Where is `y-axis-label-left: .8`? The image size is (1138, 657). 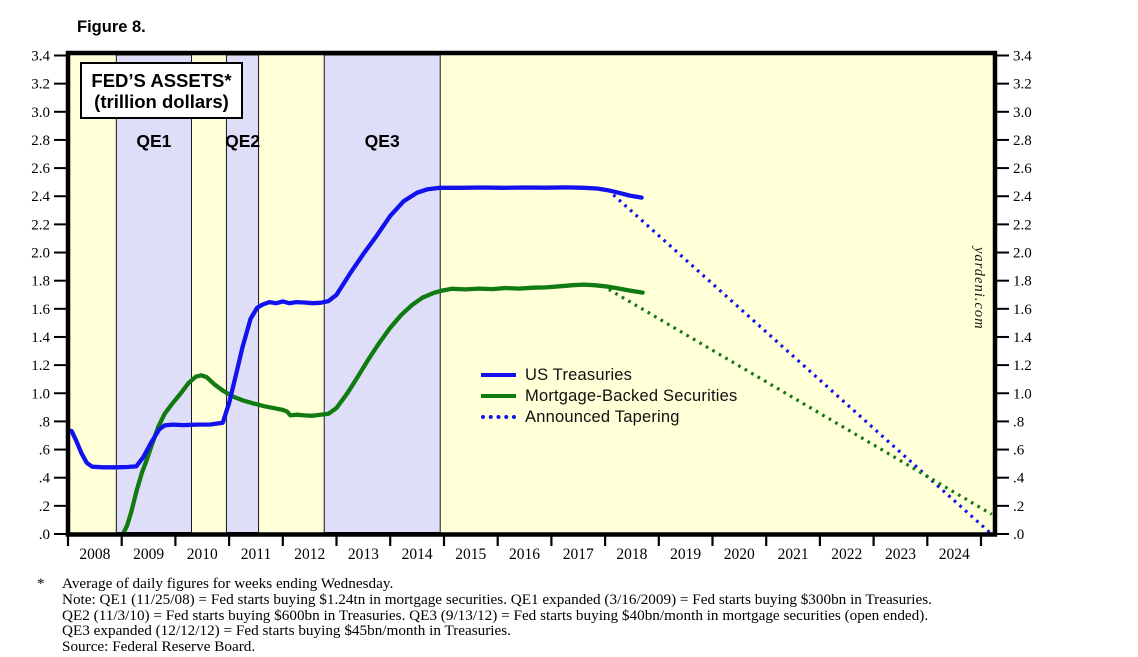
y-axis-label-left: .8 is located at coordinates (44, 422).